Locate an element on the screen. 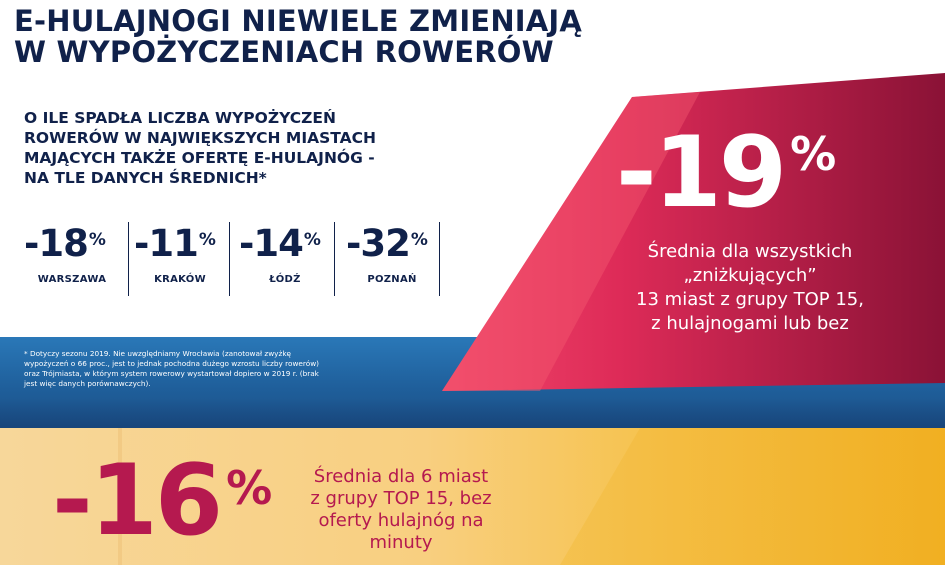 The image size is (945, 565). average-all-value: -19% is located at coordinates (726, 173).